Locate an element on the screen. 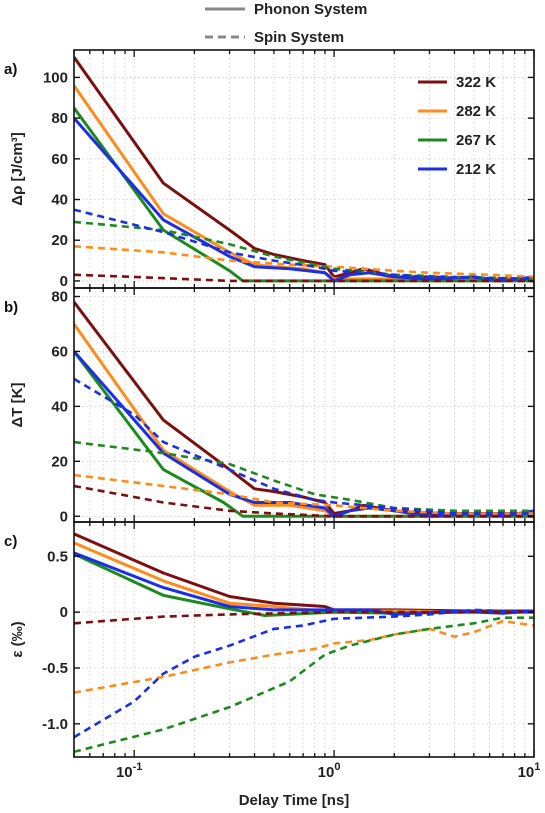 This screenshot has height=813, width=545. x-tick-label: 10¹ is located at coordinates (529, 771).